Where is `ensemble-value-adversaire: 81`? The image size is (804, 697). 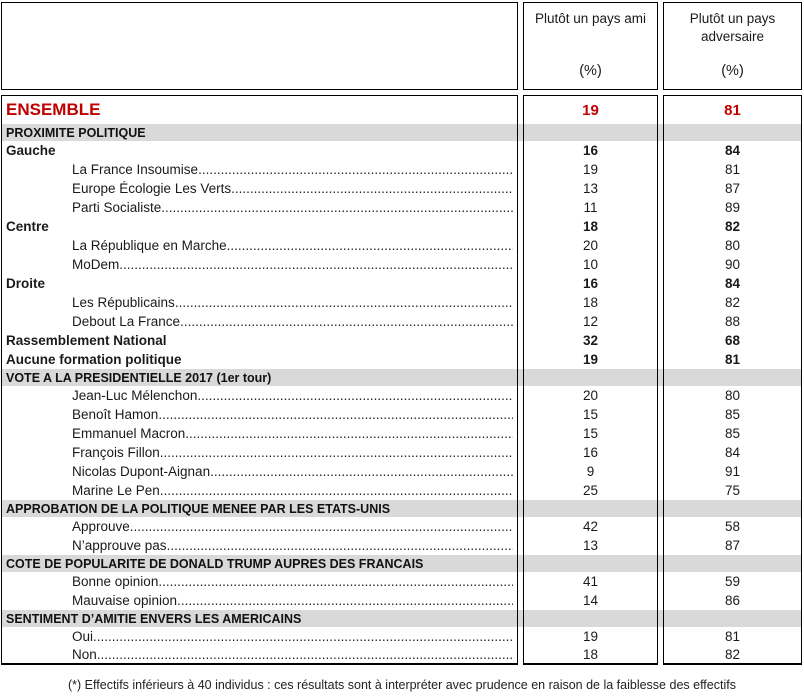 ensemble-value-adversaire: 81 is located at coordinates (732, 109).